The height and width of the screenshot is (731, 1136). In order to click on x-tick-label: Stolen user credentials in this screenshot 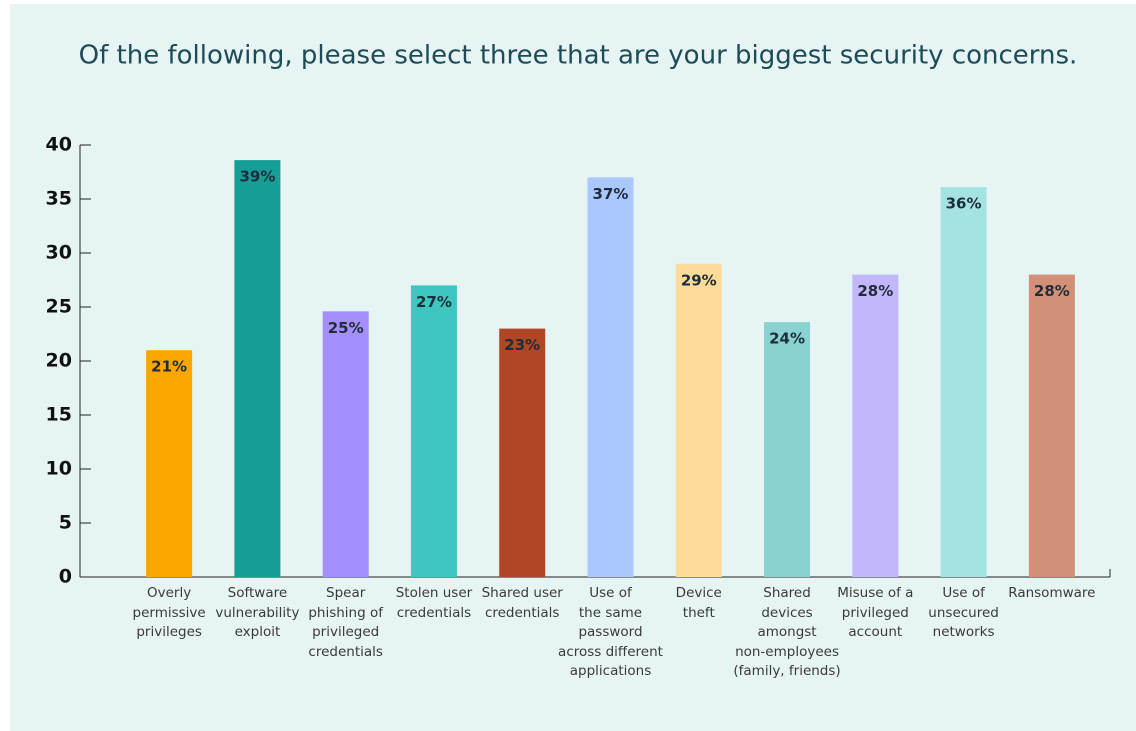, I will do `click(434, 603)`.